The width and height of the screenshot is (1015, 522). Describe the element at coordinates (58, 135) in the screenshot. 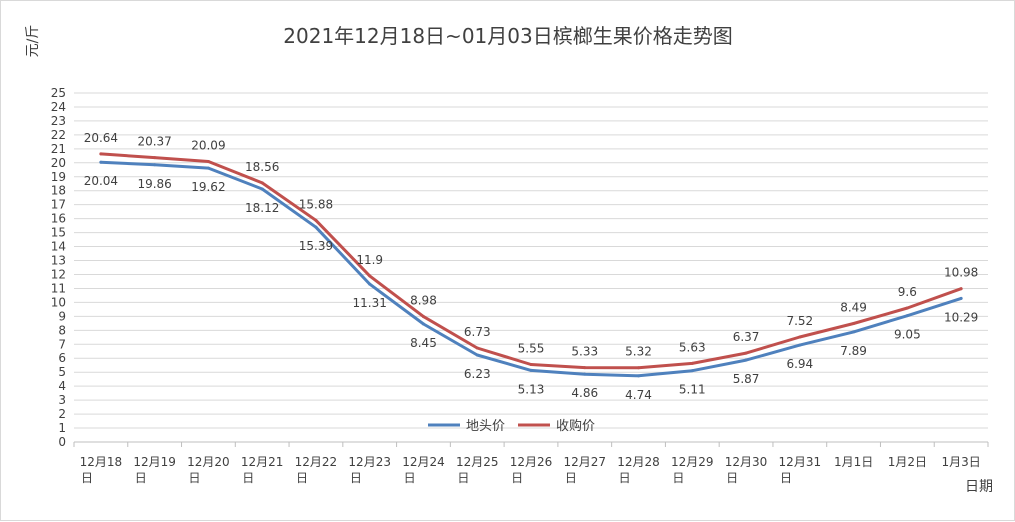

I see `y-tick-label: 22` at that location.